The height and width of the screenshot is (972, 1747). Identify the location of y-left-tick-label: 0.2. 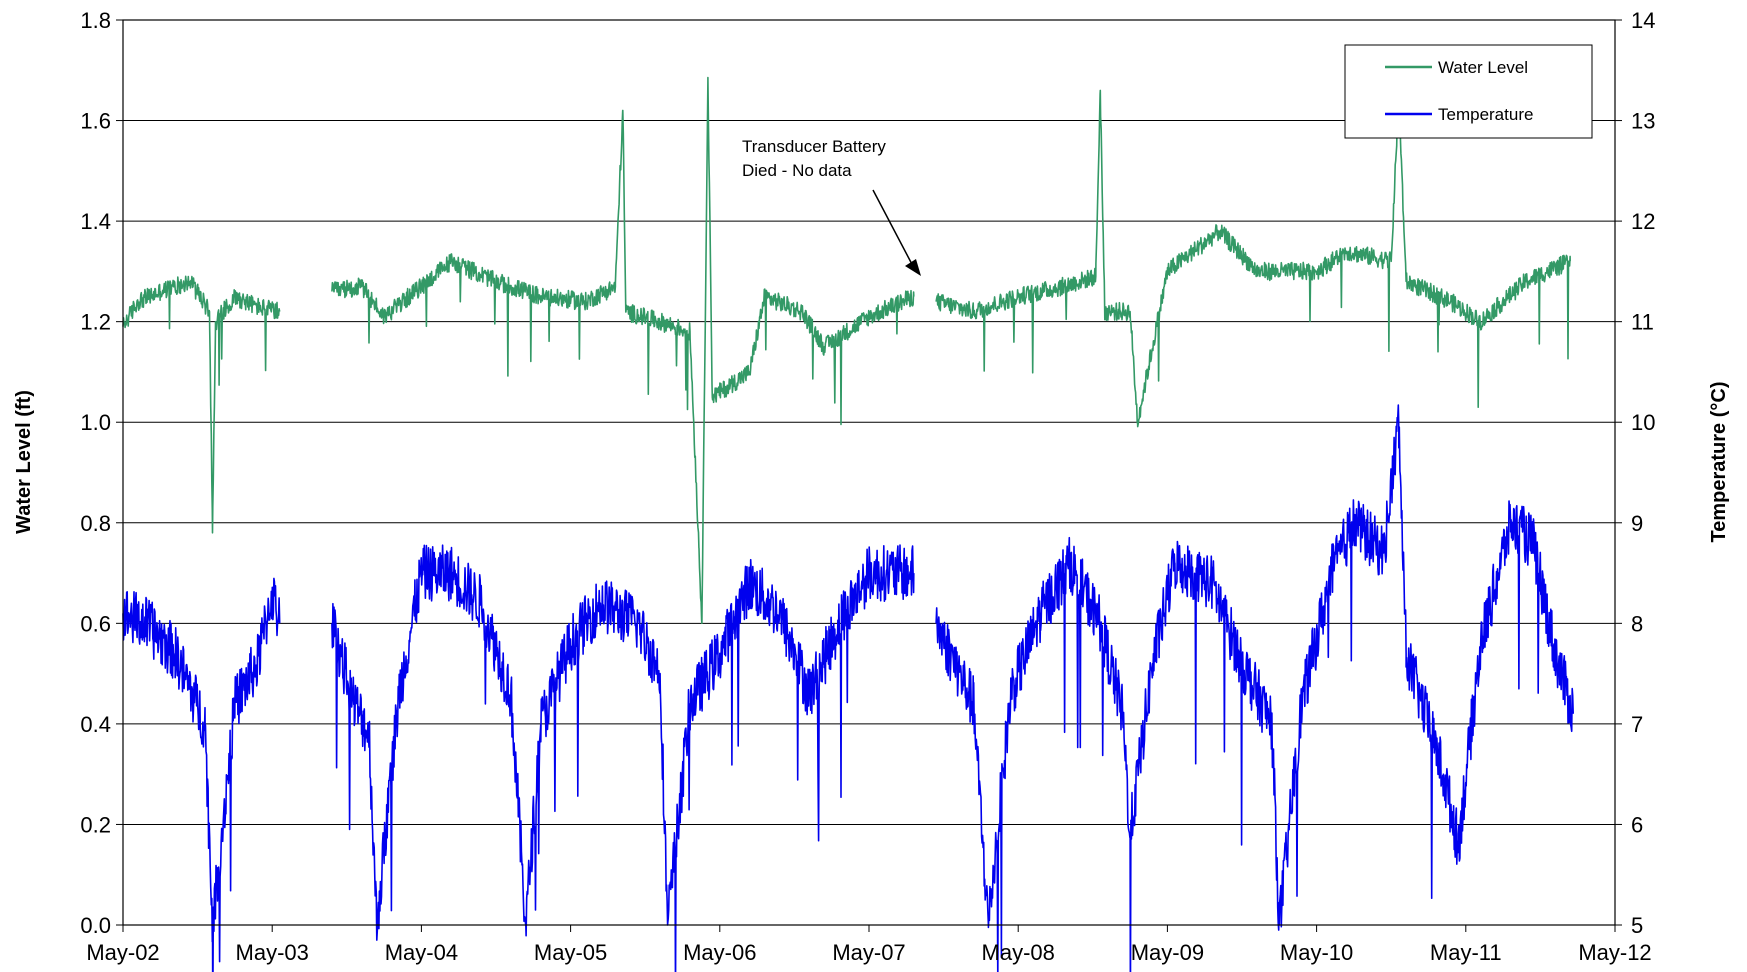
(95, 824).